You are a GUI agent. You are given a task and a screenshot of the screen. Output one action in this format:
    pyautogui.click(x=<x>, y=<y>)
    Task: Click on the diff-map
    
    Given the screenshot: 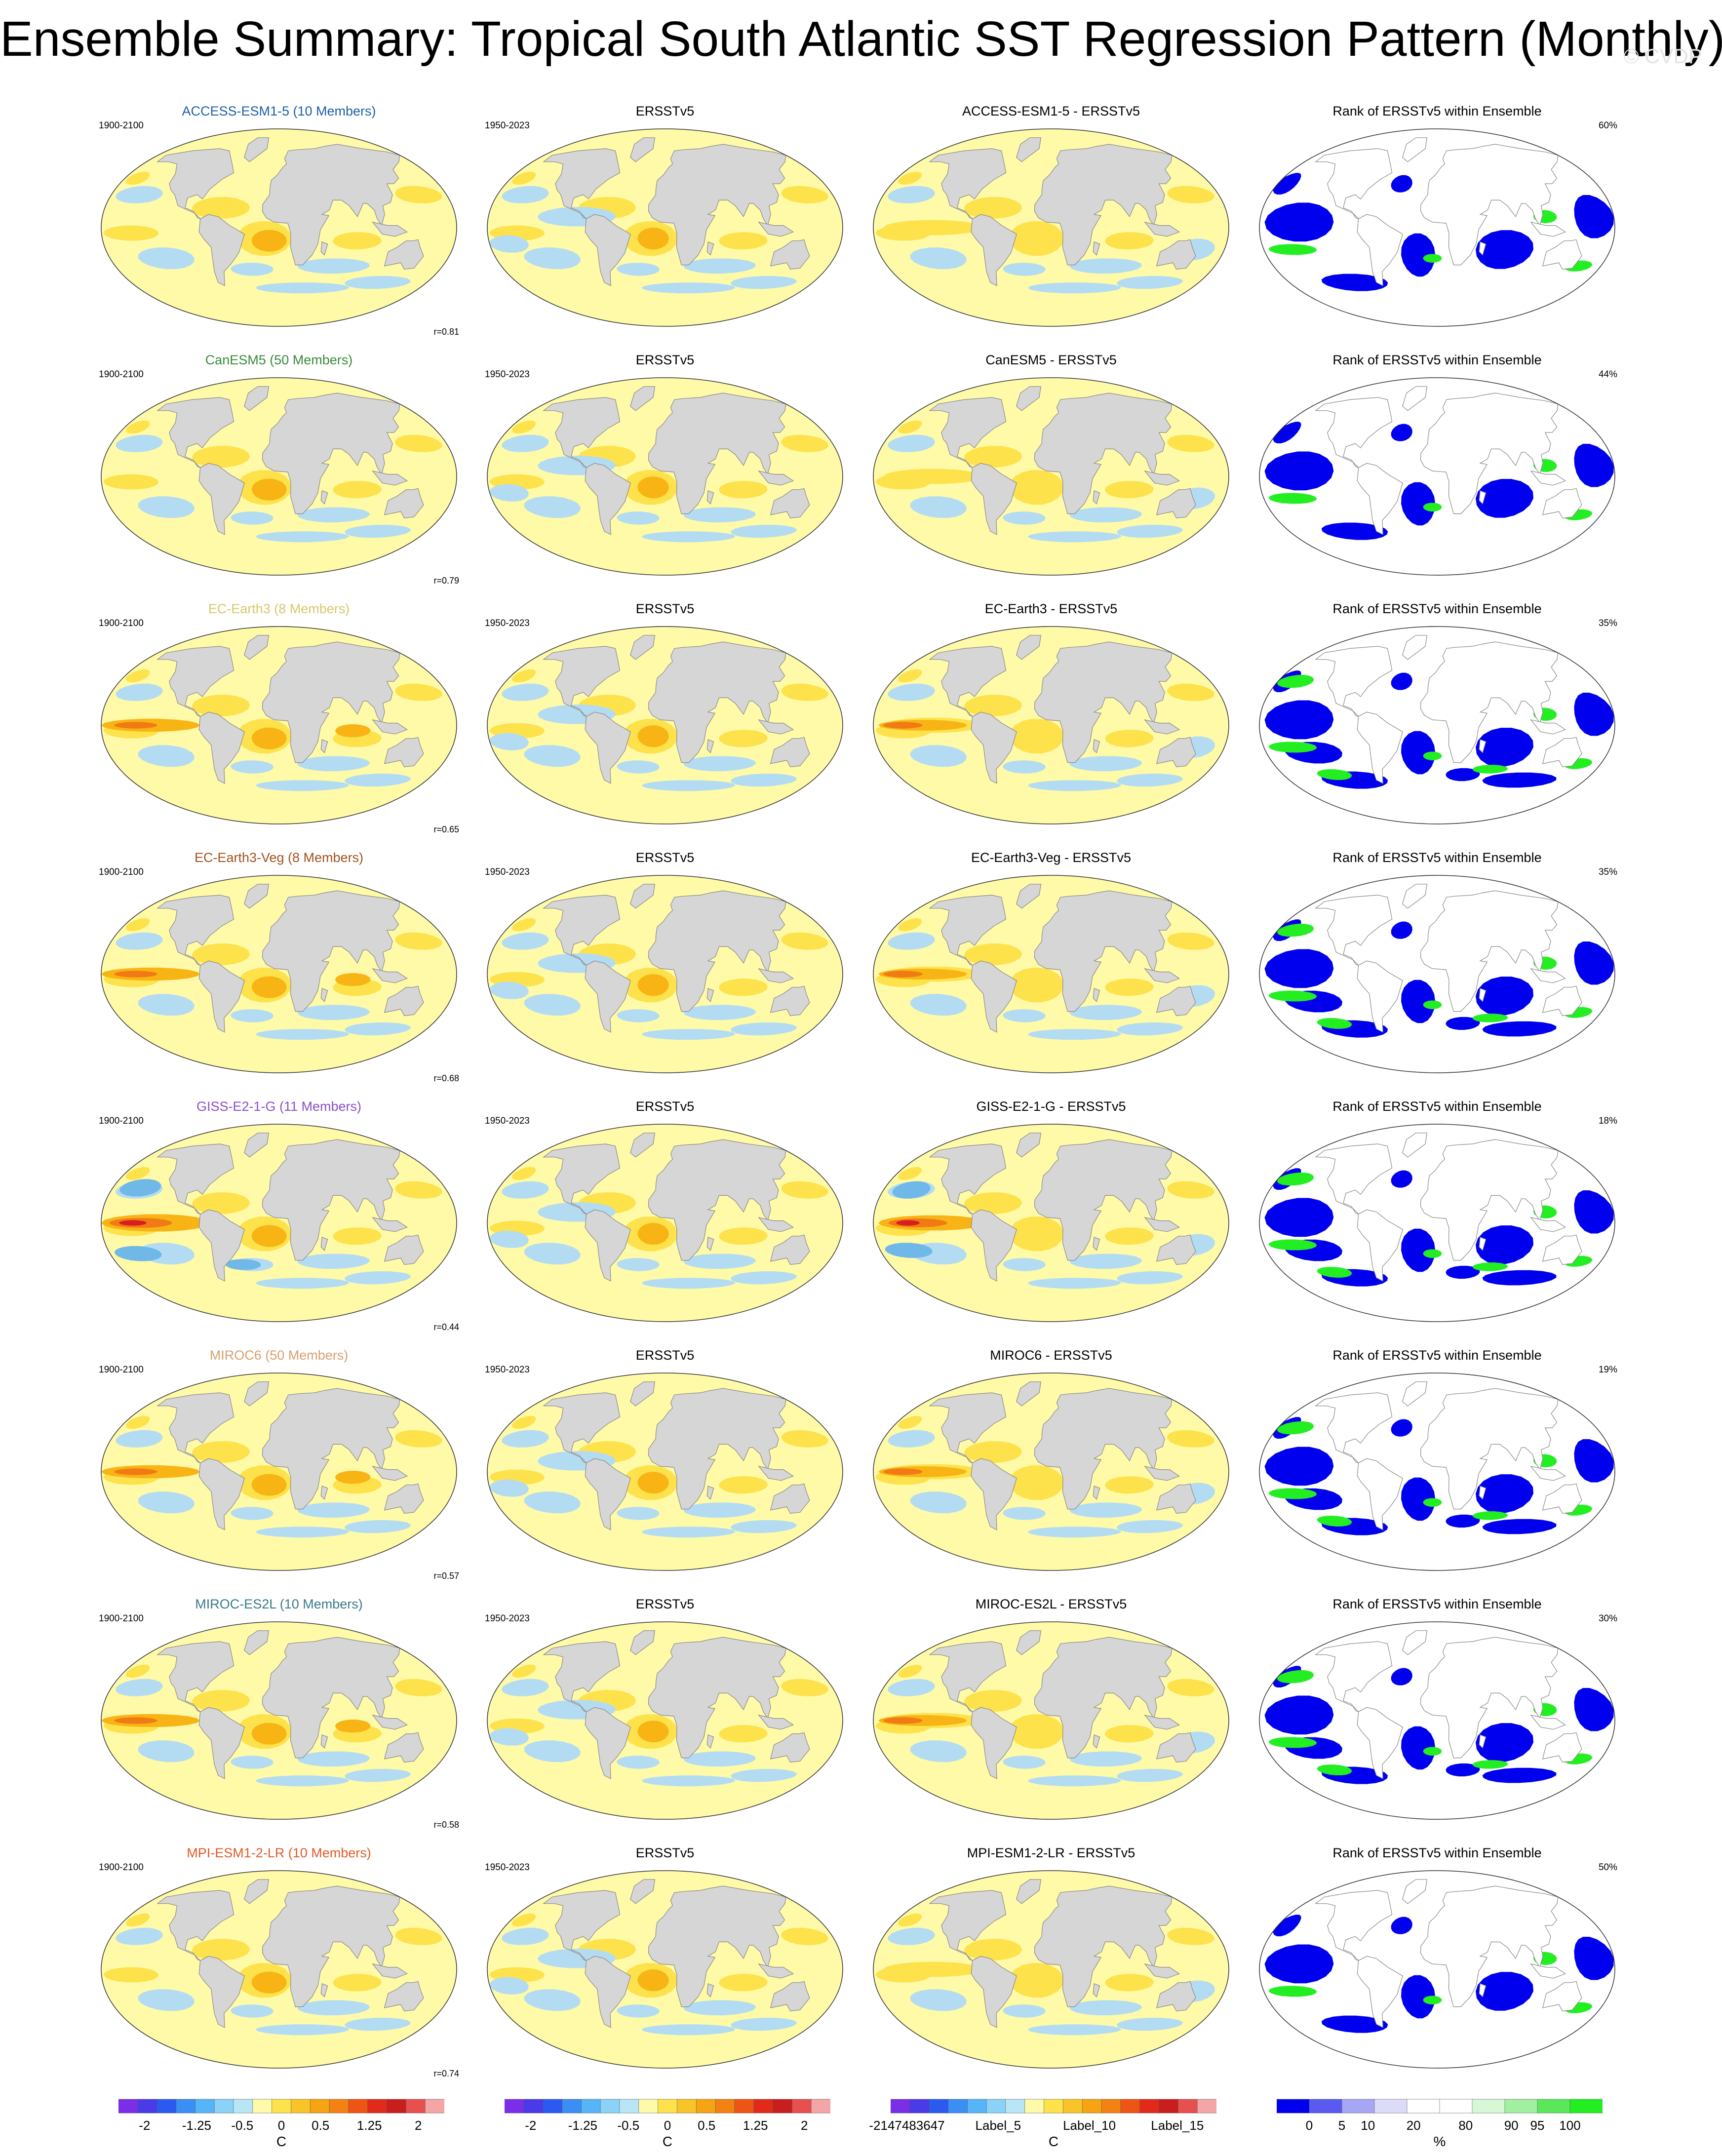 What is the action you would take?
    pyautogui.click(x=1051, y=1721)
    